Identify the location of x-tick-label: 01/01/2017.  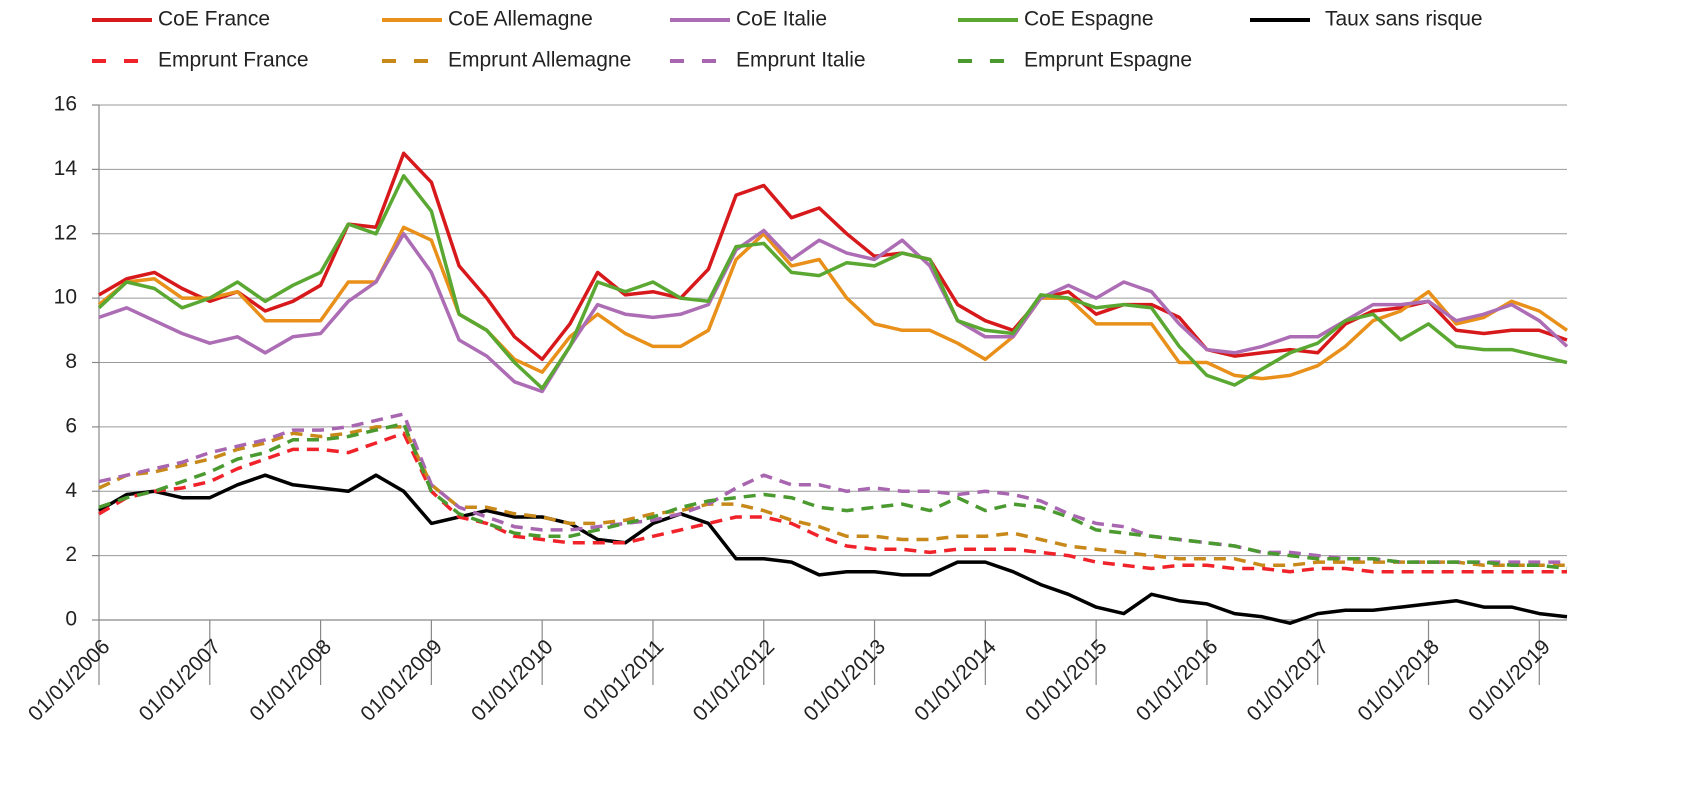
(1288, 680).